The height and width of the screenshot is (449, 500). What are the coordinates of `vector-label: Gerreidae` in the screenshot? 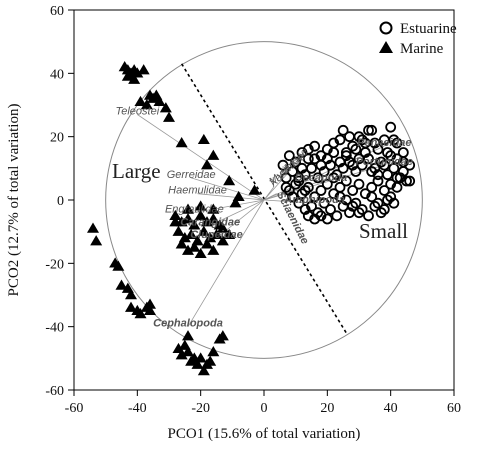 It's located at (191, 175).